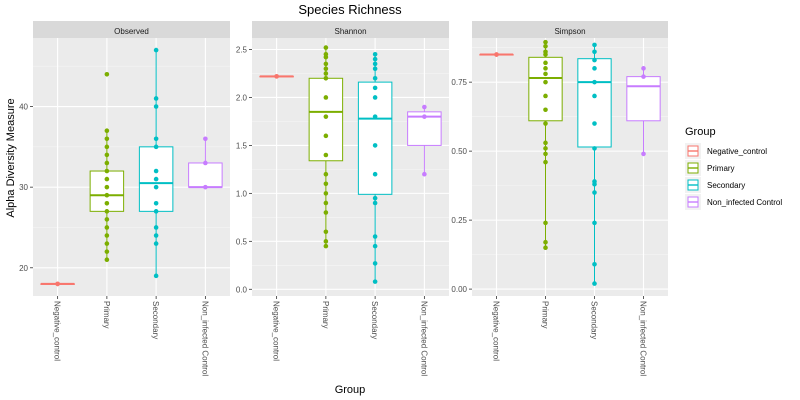 The width and height of the screenshot is (800, 400). I want to click on strip-shannon, so click(350, 29).